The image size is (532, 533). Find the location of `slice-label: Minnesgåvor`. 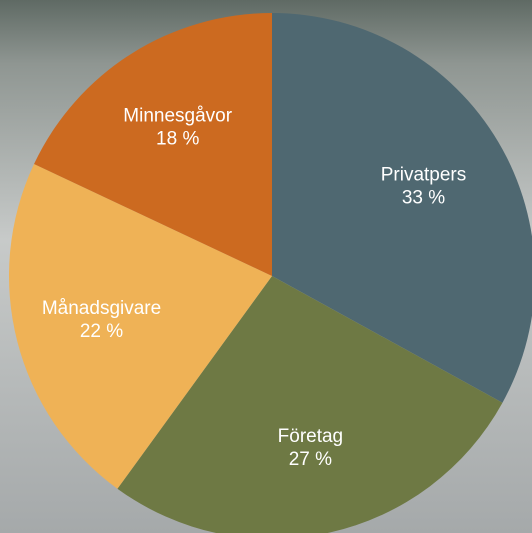

slice-label: Minnesgåvor is located at coordinates (177, 115).